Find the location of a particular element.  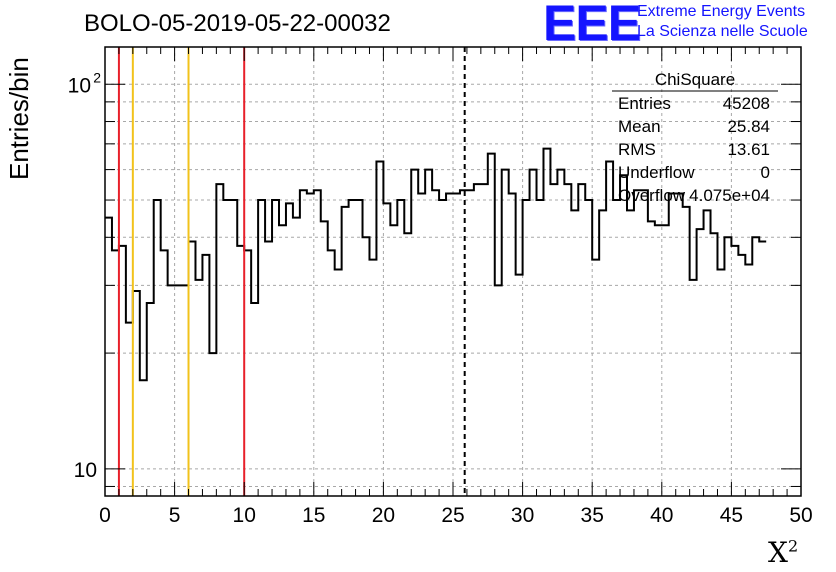

y-axis-label: Entries/bin is located at coordinates (19, 118).